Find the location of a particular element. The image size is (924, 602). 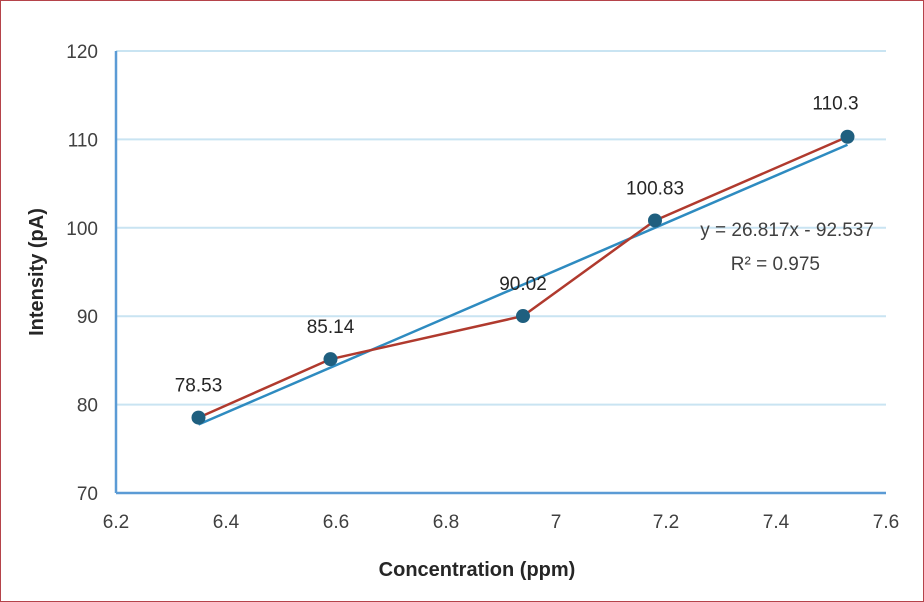

x-tick-labels: 6.2 6.4 6.6 6.8 7 7.2 7.4 7.6 is located at coordinates (501, 522).